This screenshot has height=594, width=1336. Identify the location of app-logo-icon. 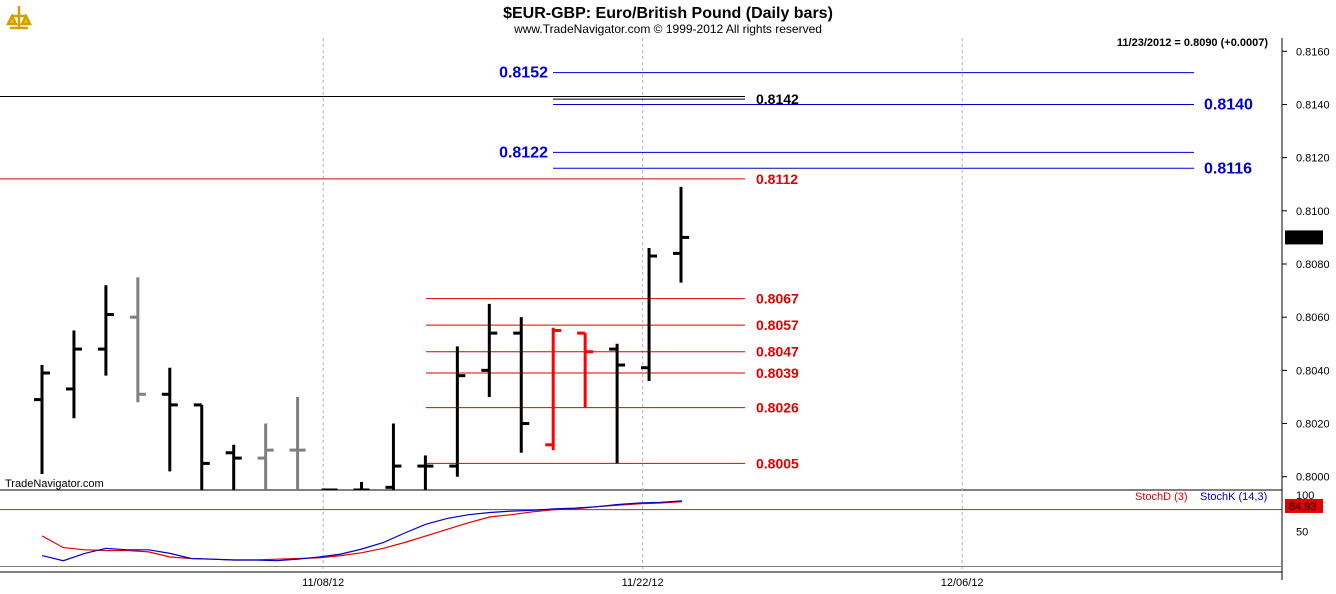
(19, 18).